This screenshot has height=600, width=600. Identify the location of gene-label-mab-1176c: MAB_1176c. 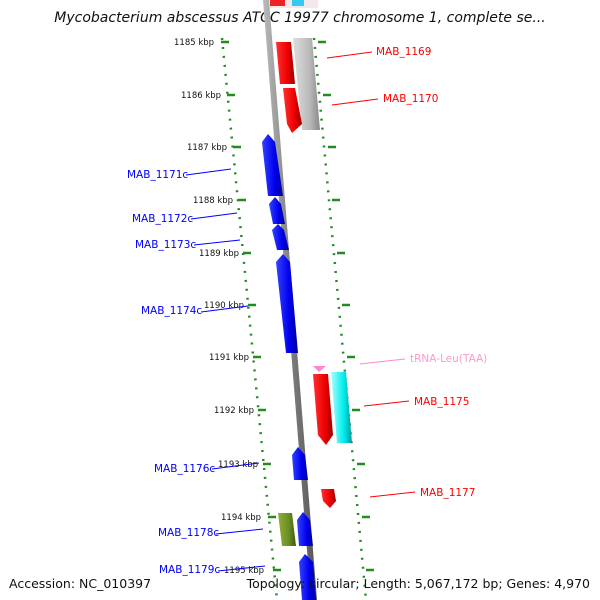
(184, 469).